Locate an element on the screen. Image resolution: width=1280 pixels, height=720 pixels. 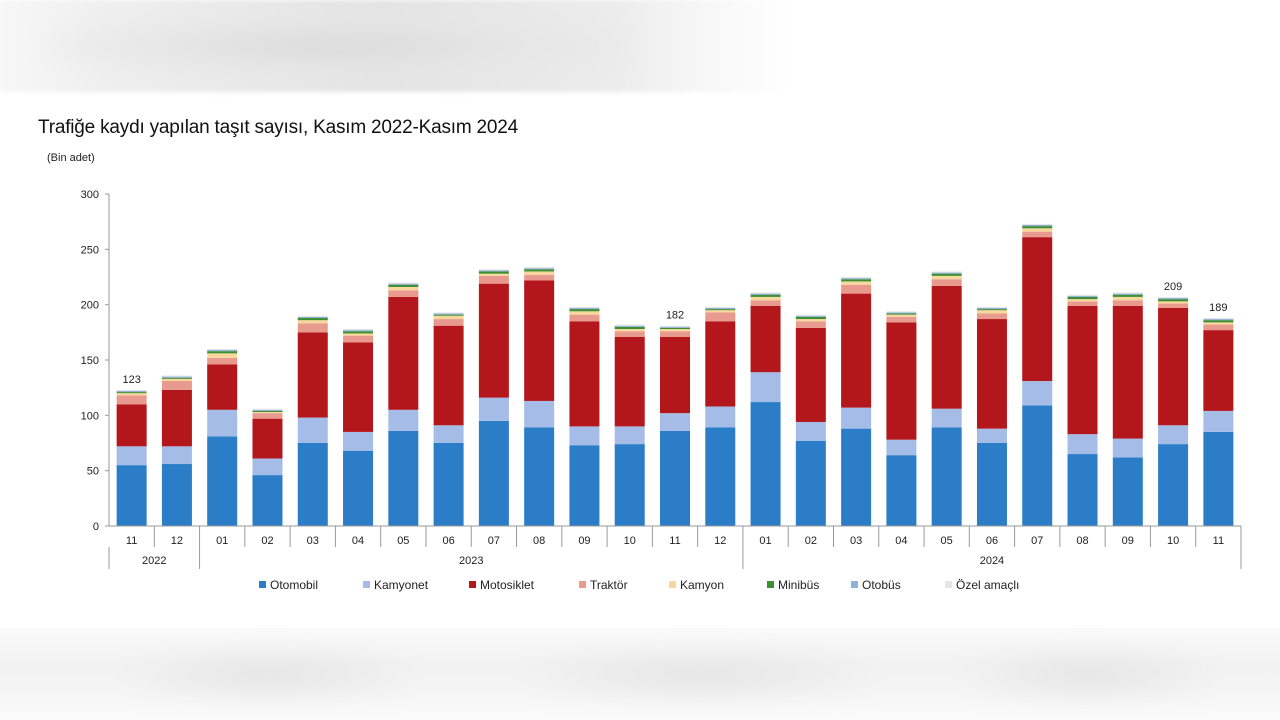
legend-label: Motosiklet is located at coordinates (507, 585).